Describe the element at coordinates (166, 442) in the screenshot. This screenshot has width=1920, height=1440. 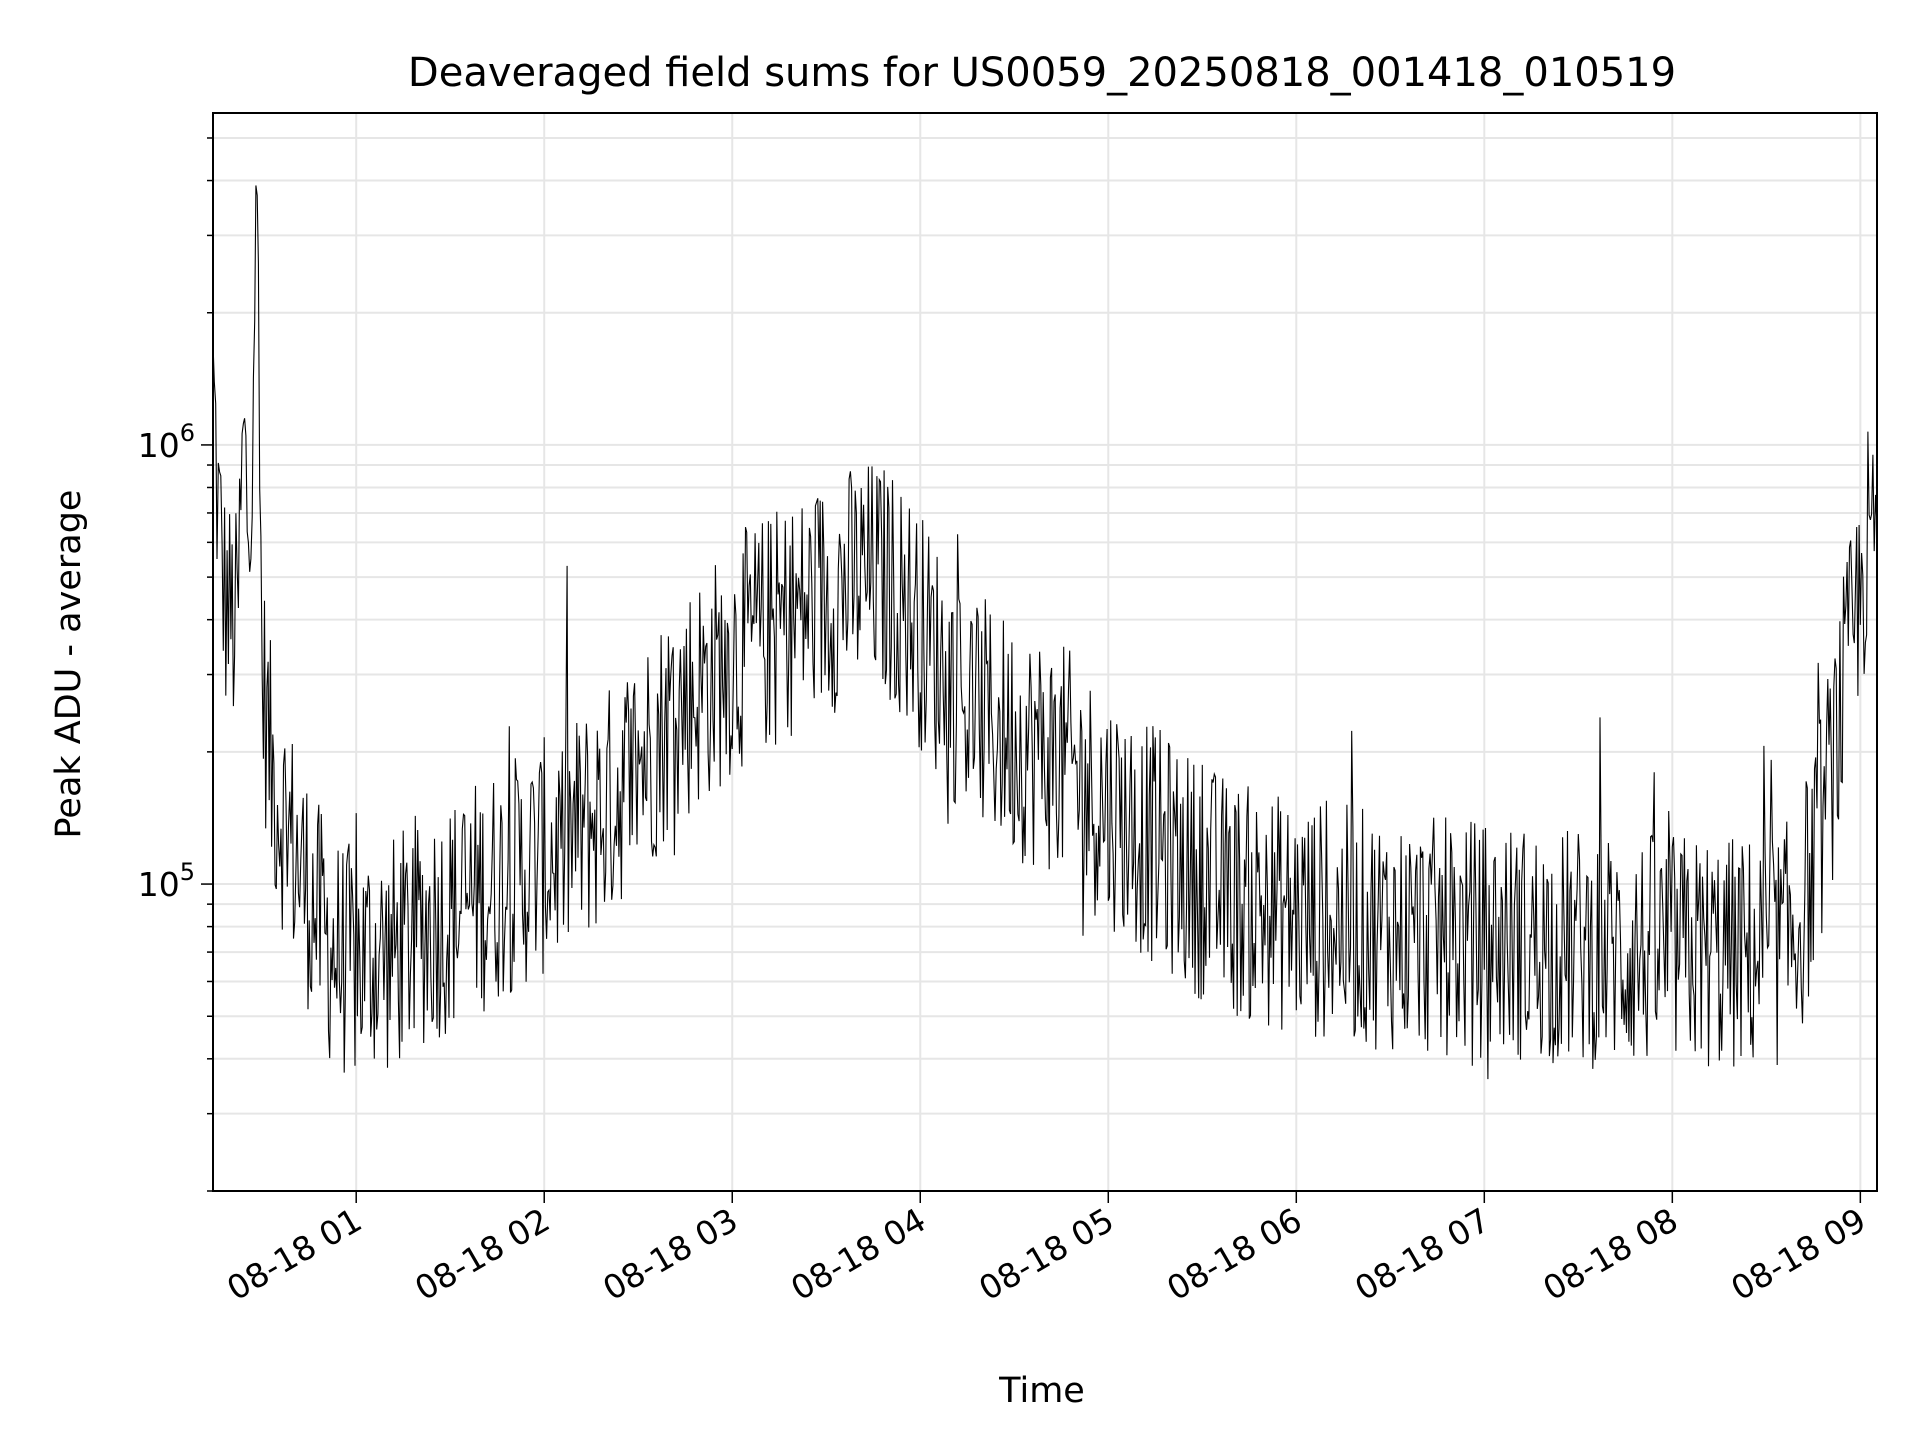
I see `y-tick-label: 10⁶` at that location.